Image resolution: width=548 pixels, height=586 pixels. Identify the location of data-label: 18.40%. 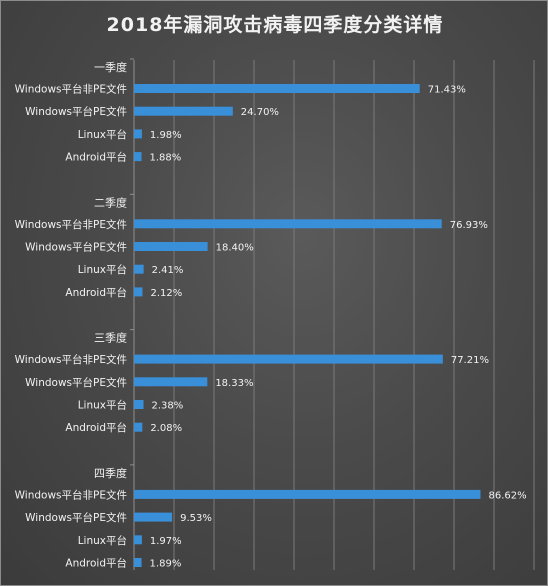
(235, 248).